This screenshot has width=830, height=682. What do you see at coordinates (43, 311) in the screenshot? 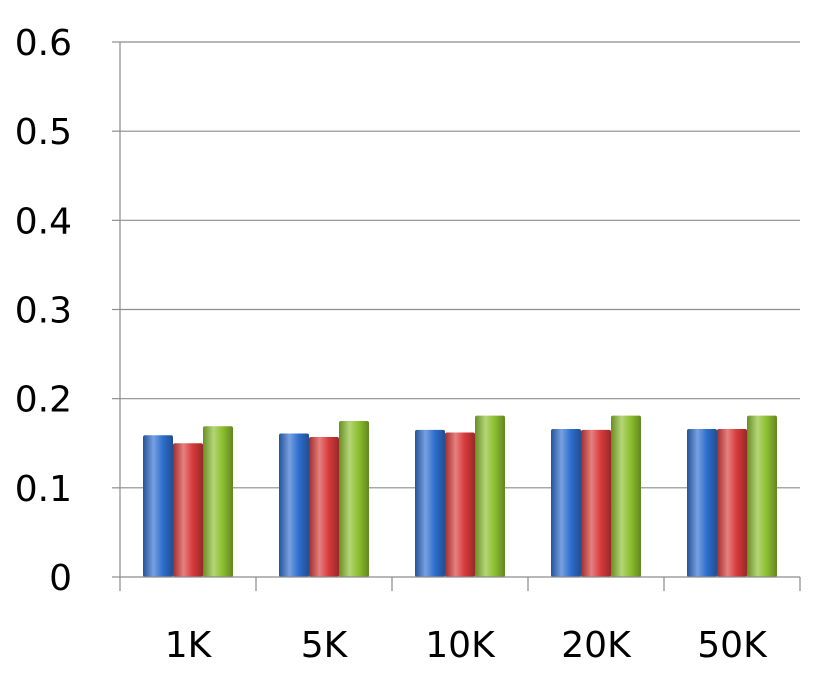
I see `y-tick-label: 0.3` at bounding box center [43, 311].